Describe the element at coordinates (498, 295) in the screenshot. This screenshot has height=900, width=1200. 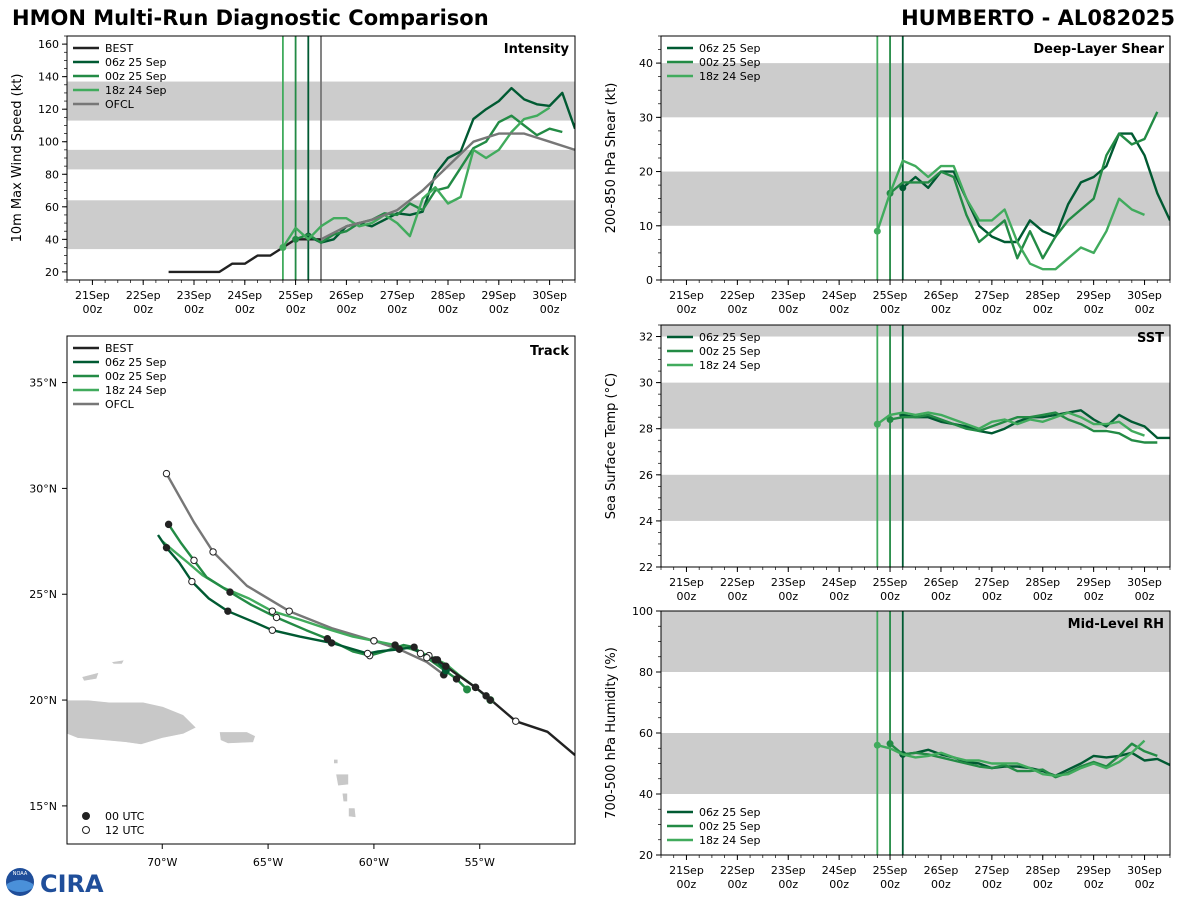
I see `intensity-xtick-label-day: 29Sep` at that location.